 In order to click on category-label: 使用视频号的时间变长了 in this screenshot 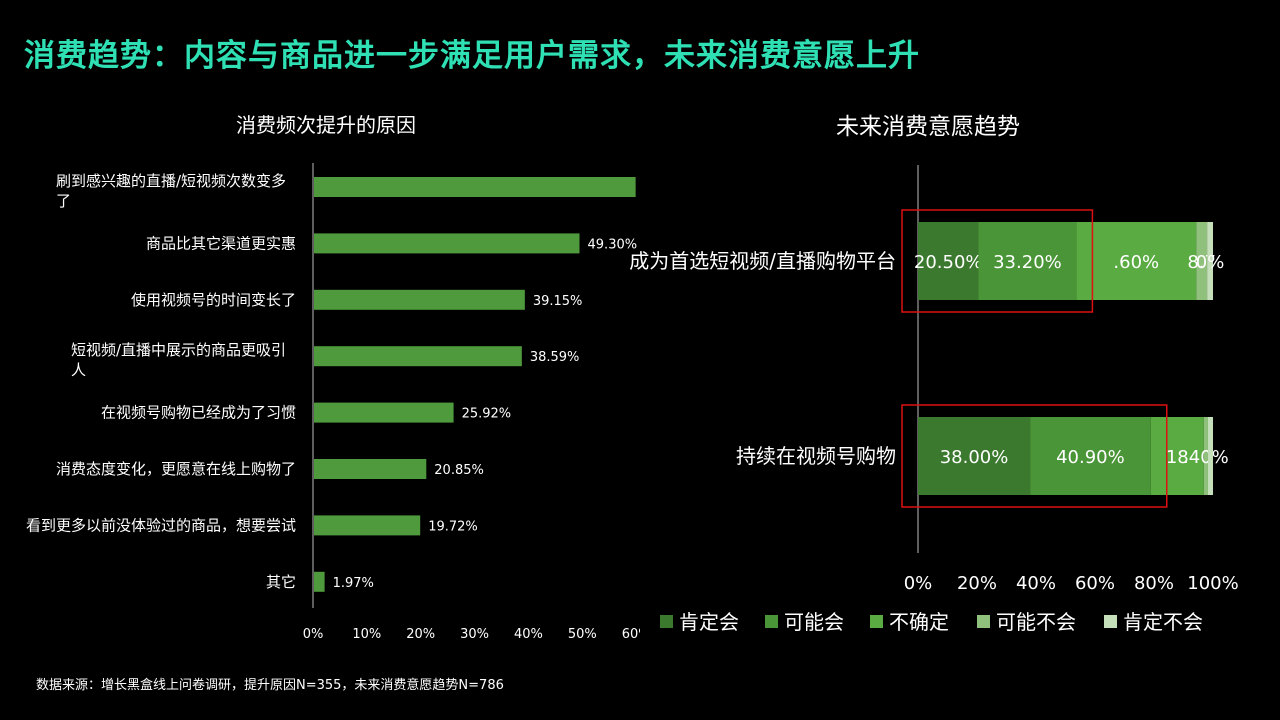, I will do `click(213, 300)`.